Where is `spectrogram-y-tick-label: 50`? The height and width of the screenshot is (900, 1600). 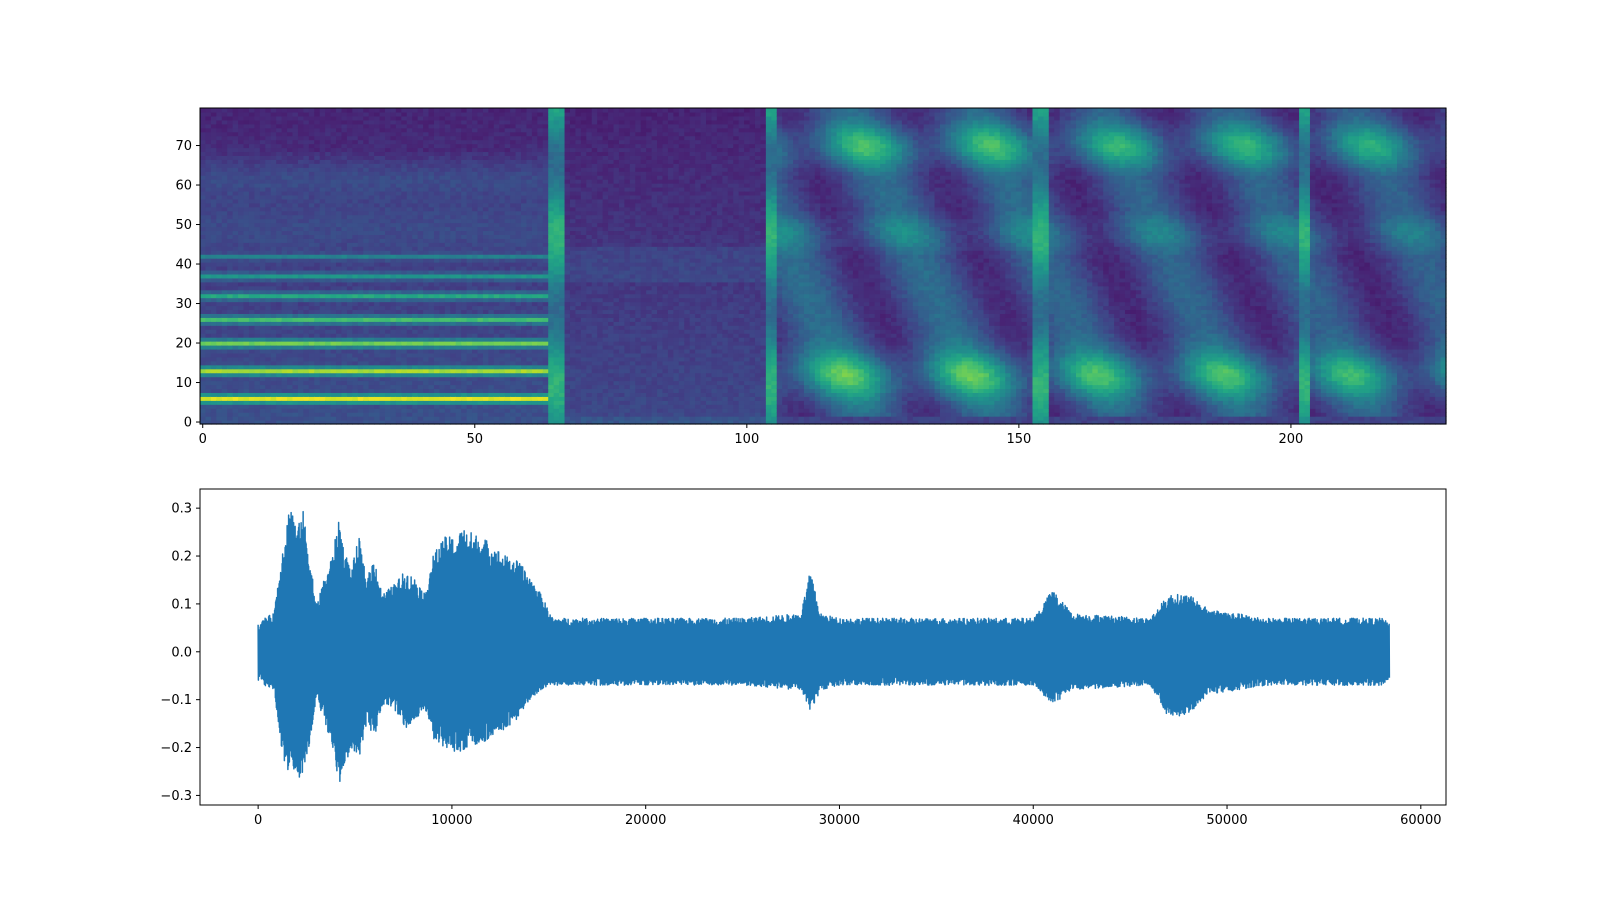
spectrogram-y-tick-label: 50 is located at coordinates (183, 225).